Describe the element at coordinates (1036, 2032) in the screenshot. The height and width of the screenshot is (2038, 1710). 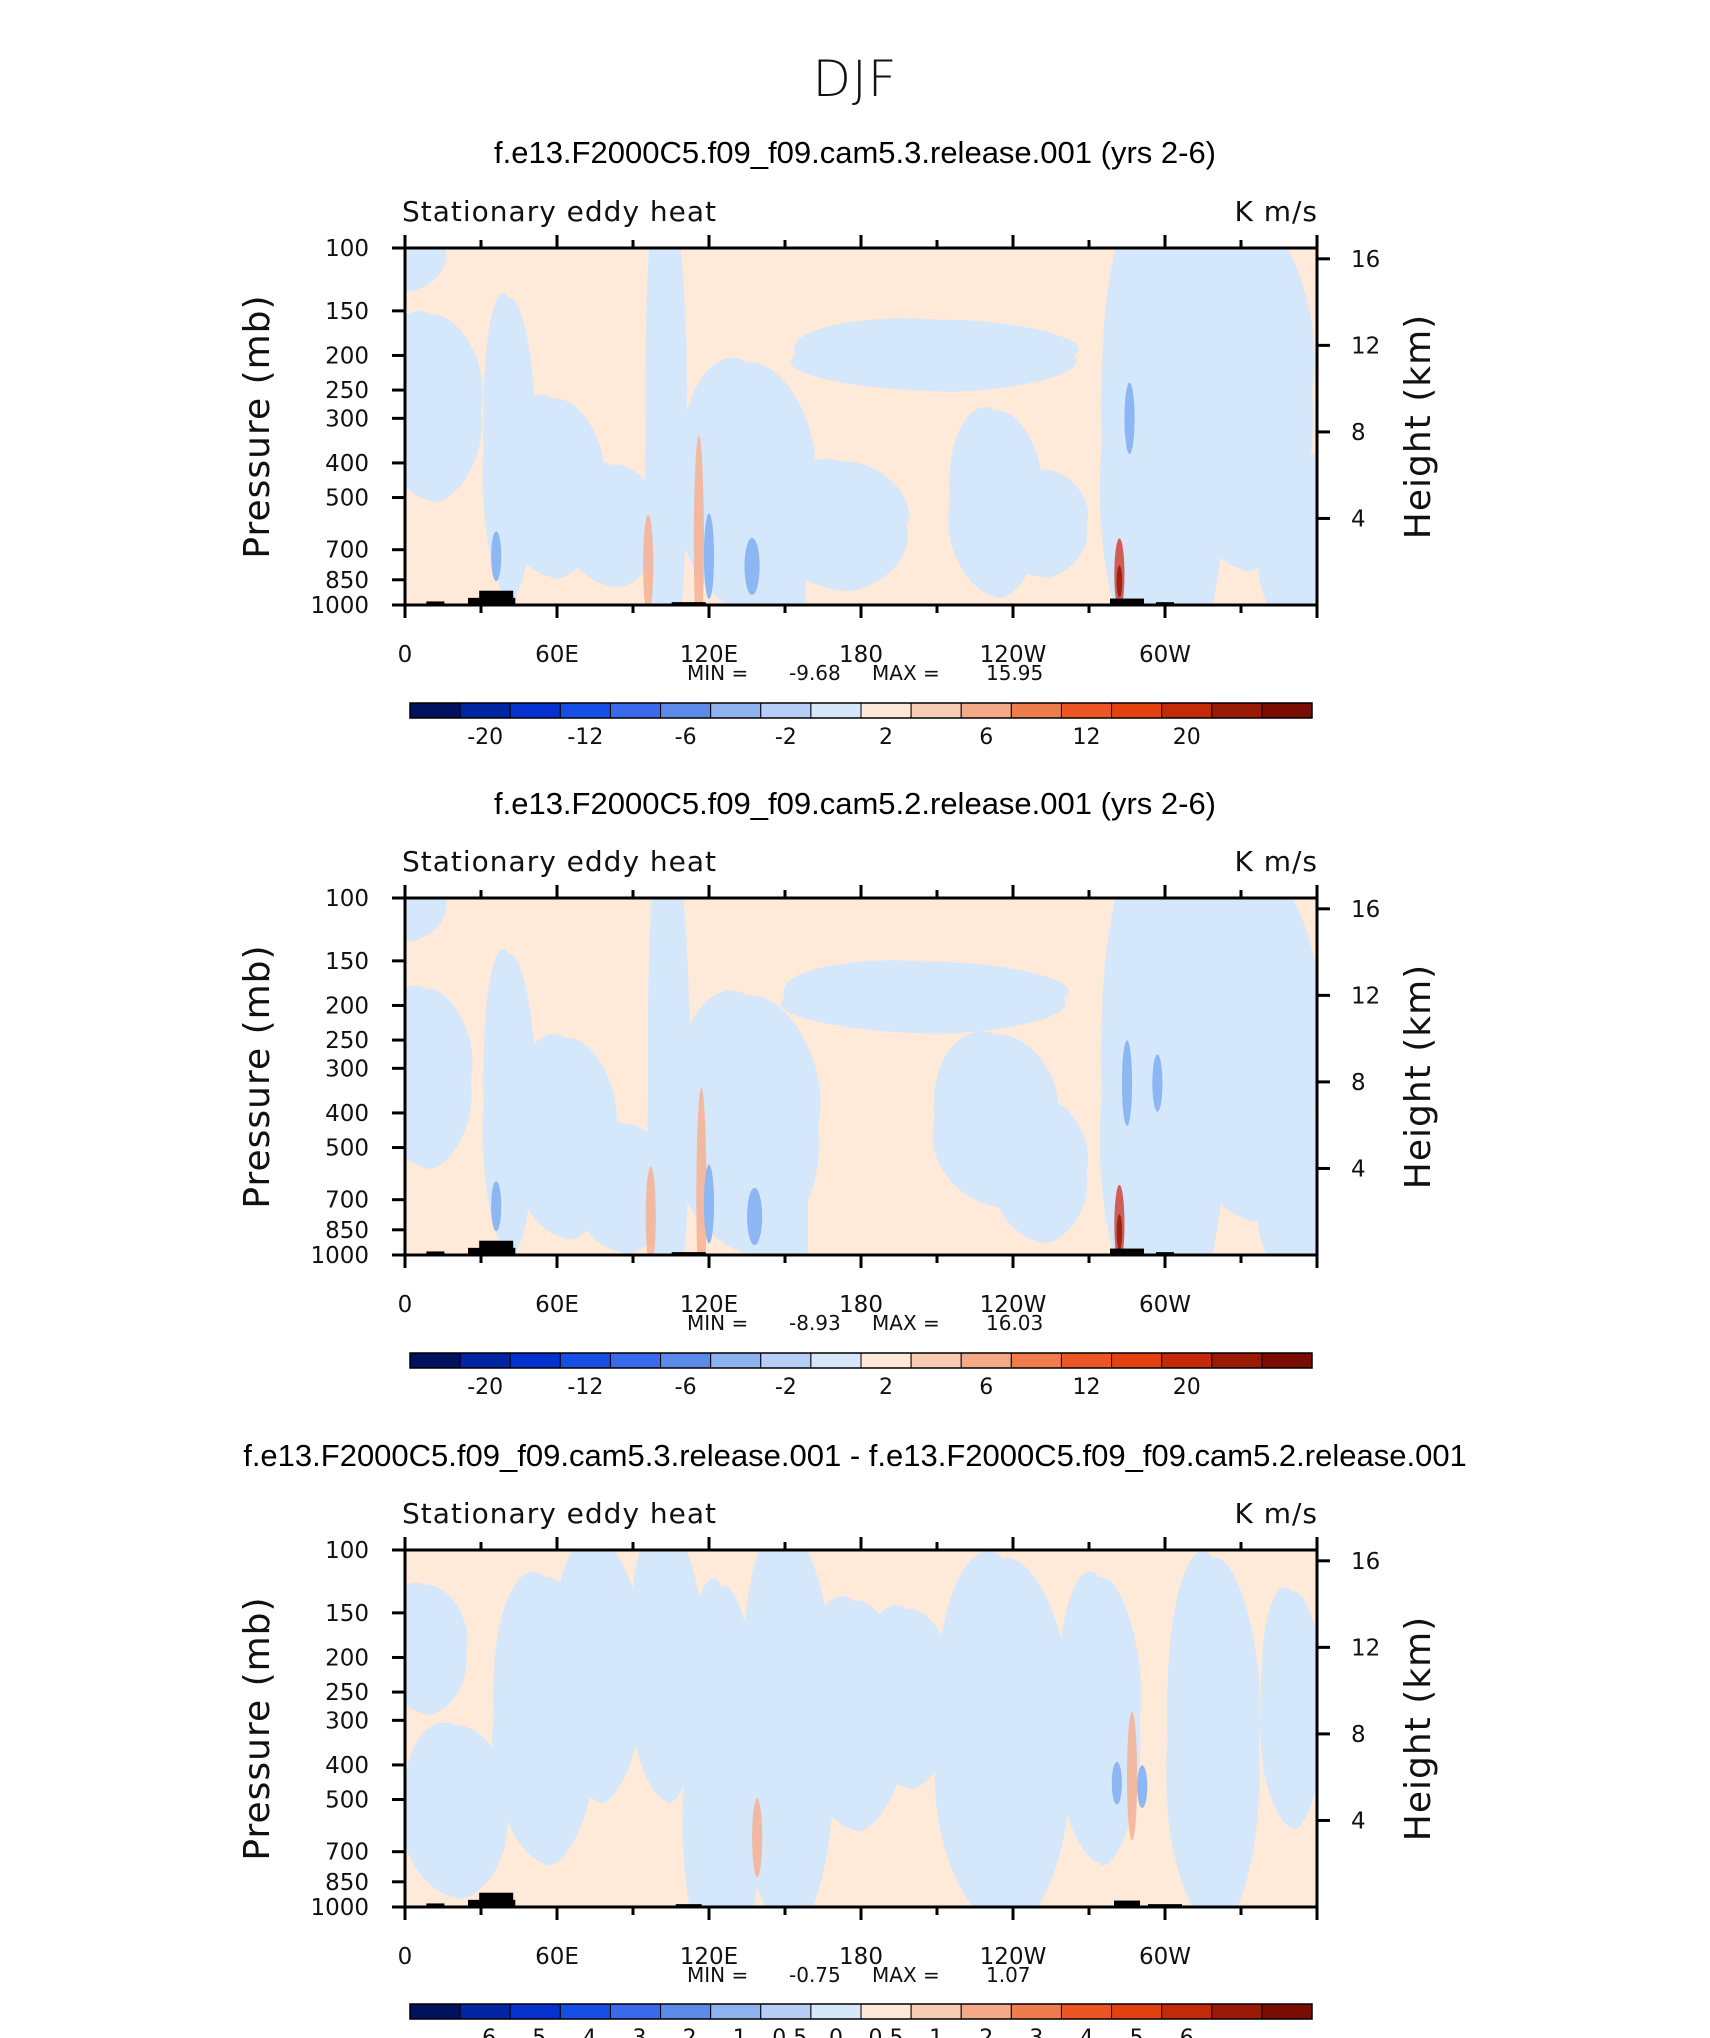
I see `colorbar-label: 3` at that location.